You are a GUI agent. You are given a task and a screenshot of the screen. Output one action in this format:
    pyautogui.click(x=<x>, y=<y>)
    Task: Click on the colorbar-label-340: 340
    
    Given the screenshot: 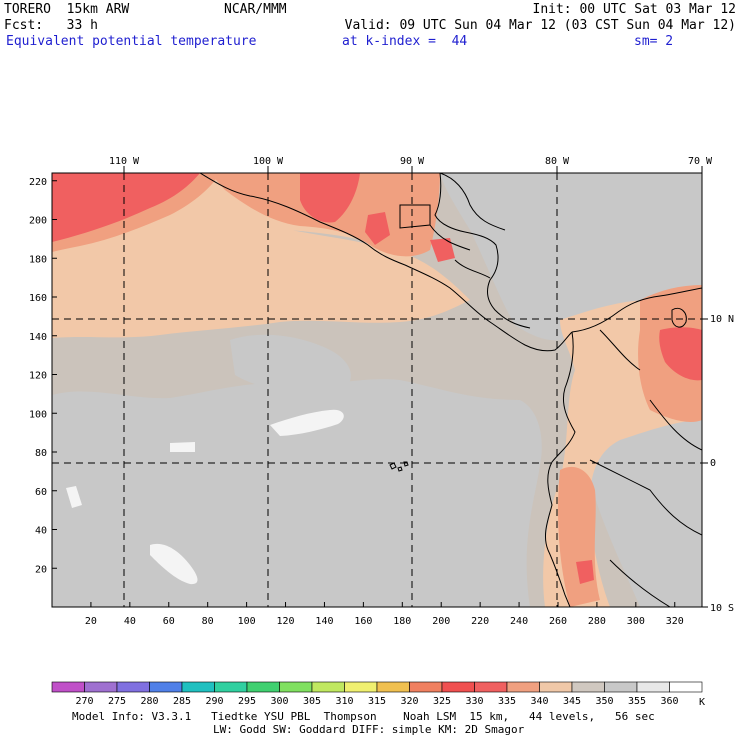 What is the action you would take?
    pyautogui.click(x=539, y=701)
    